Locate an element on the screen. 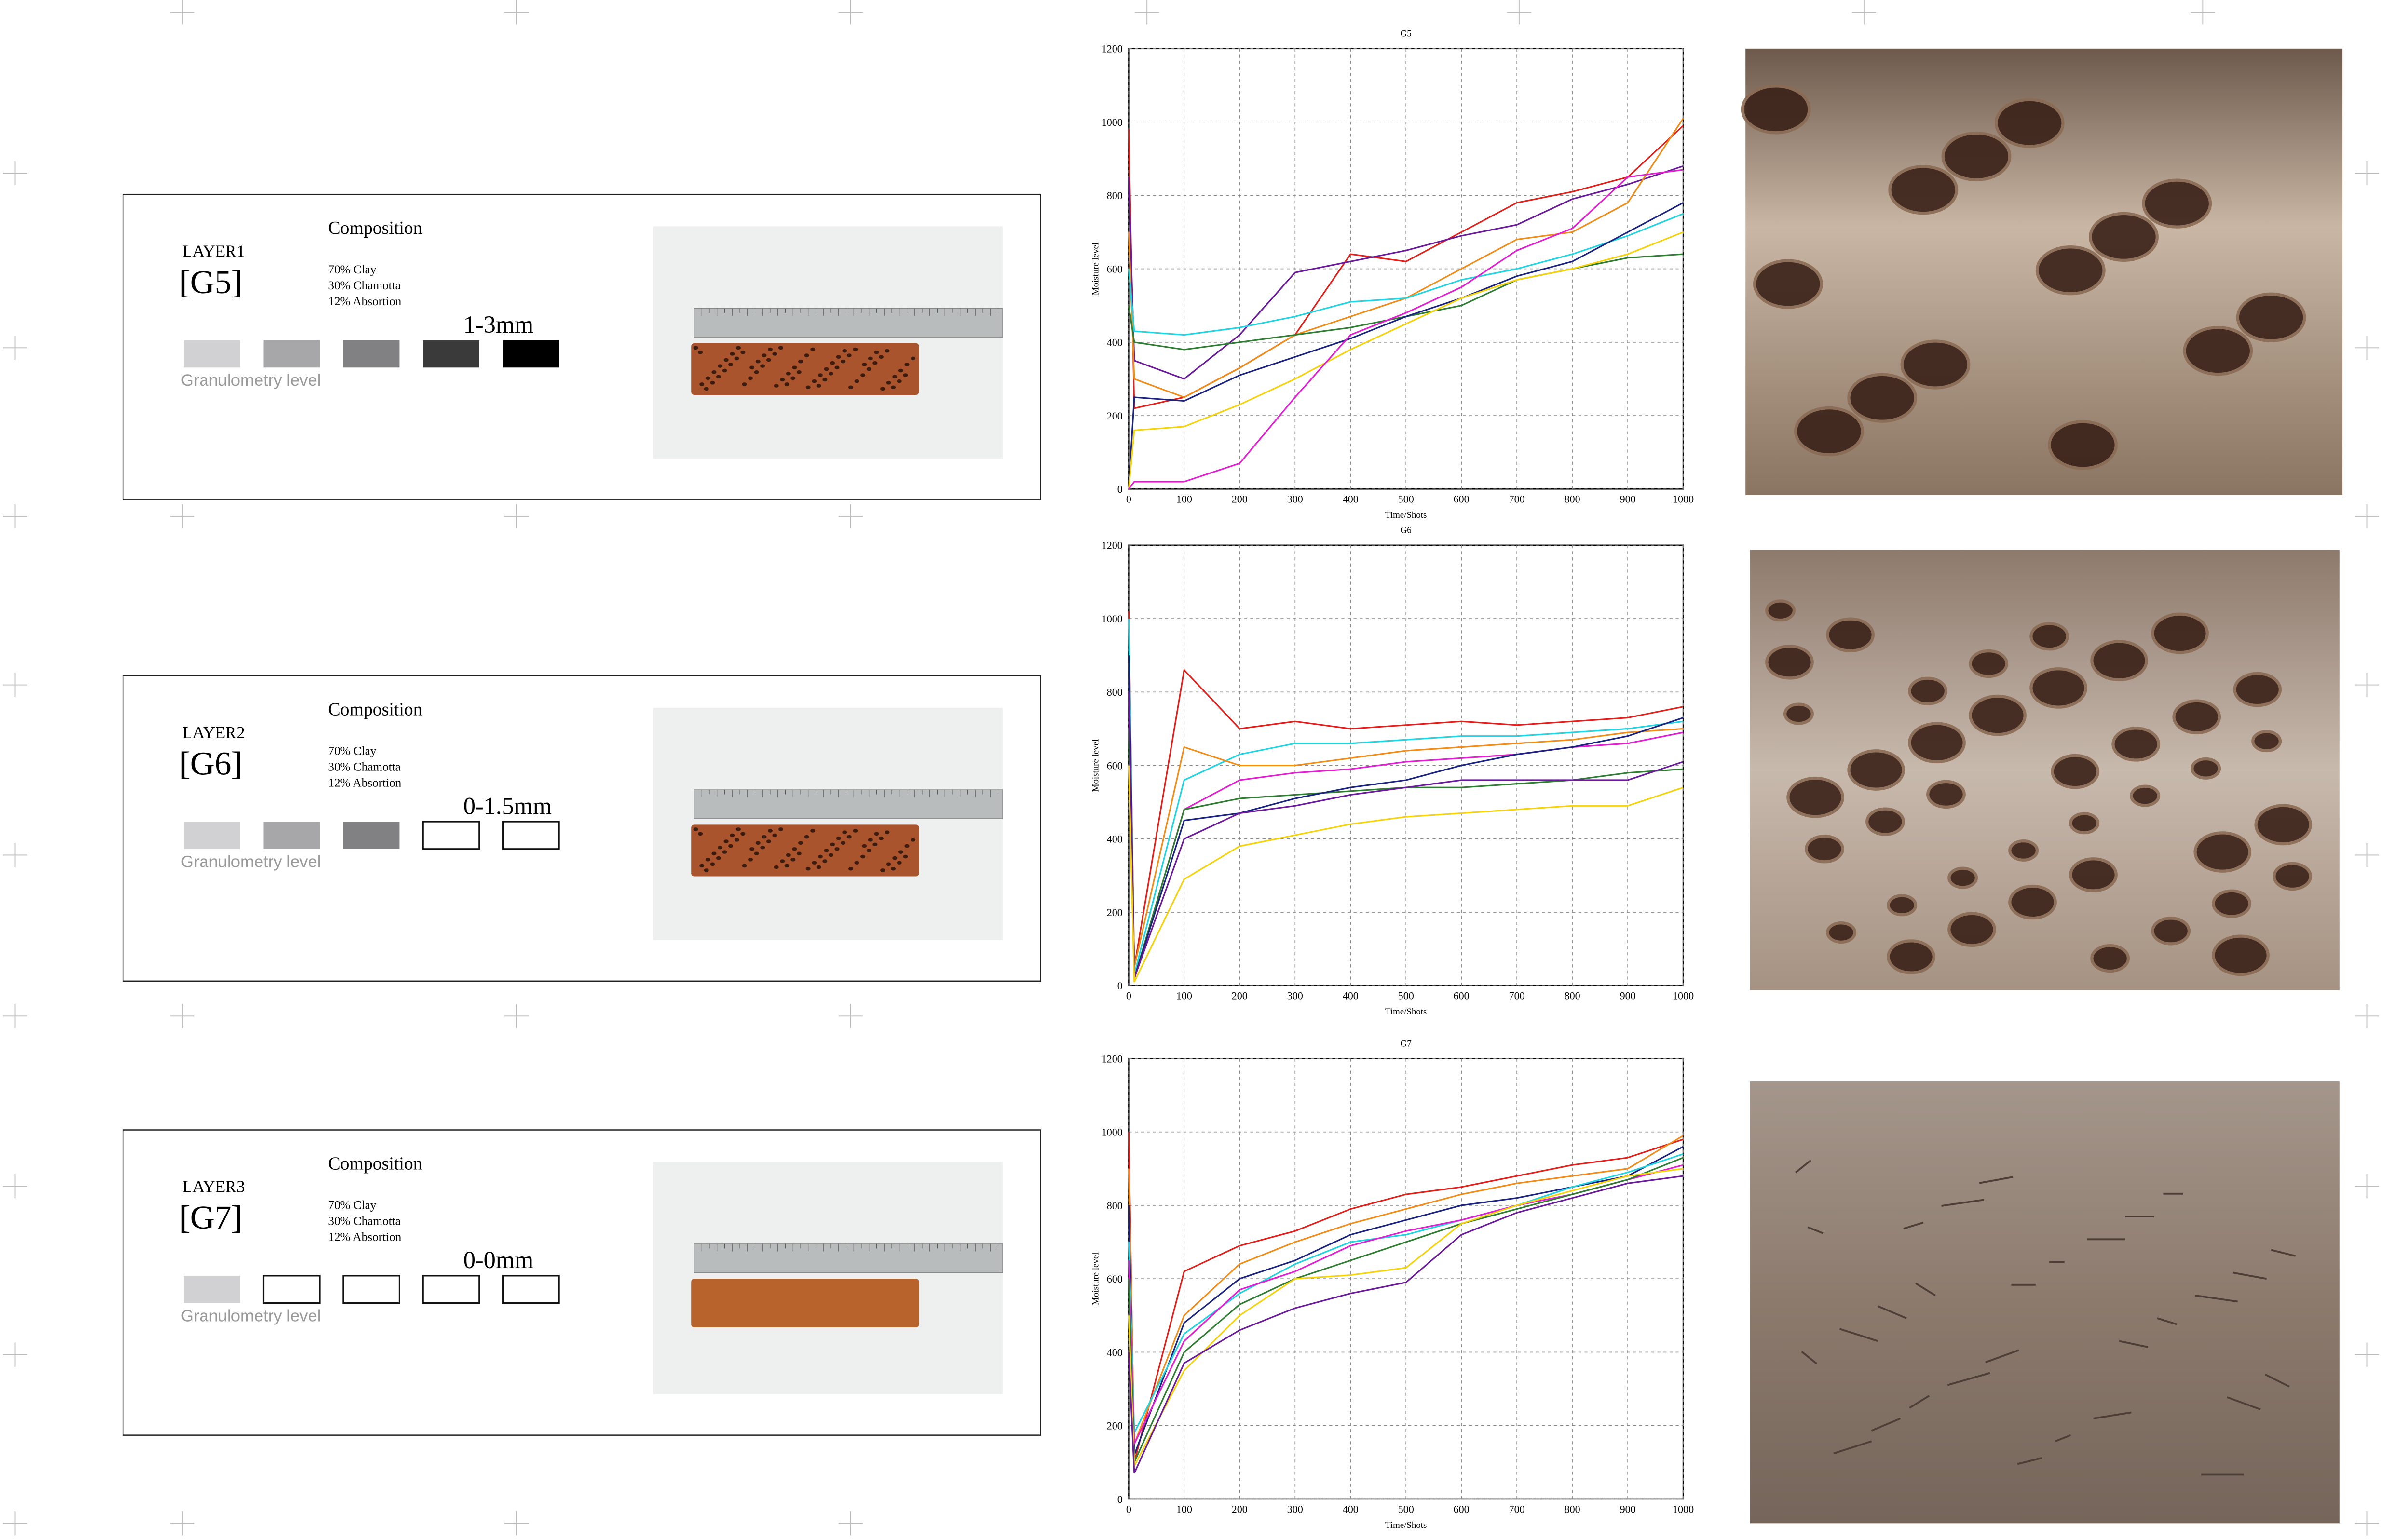  x-tick-label: 600 is located at coordinates (1462, 499).